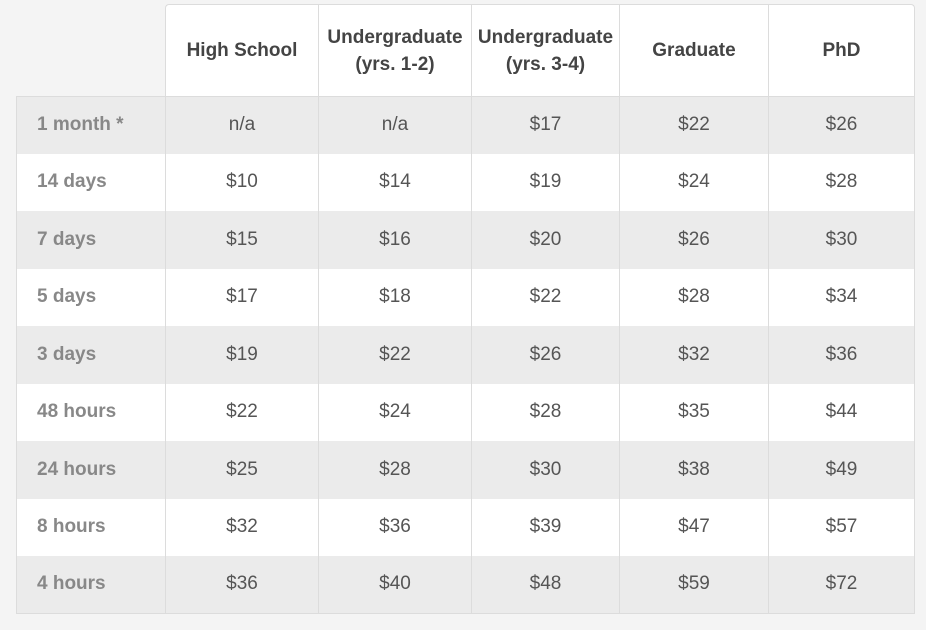 This screenshot has width=926, height=630. What do you see at coordinates (841, 412) in the screenshot?
I see `price-cell: $44` at bounding box center [841, 412].